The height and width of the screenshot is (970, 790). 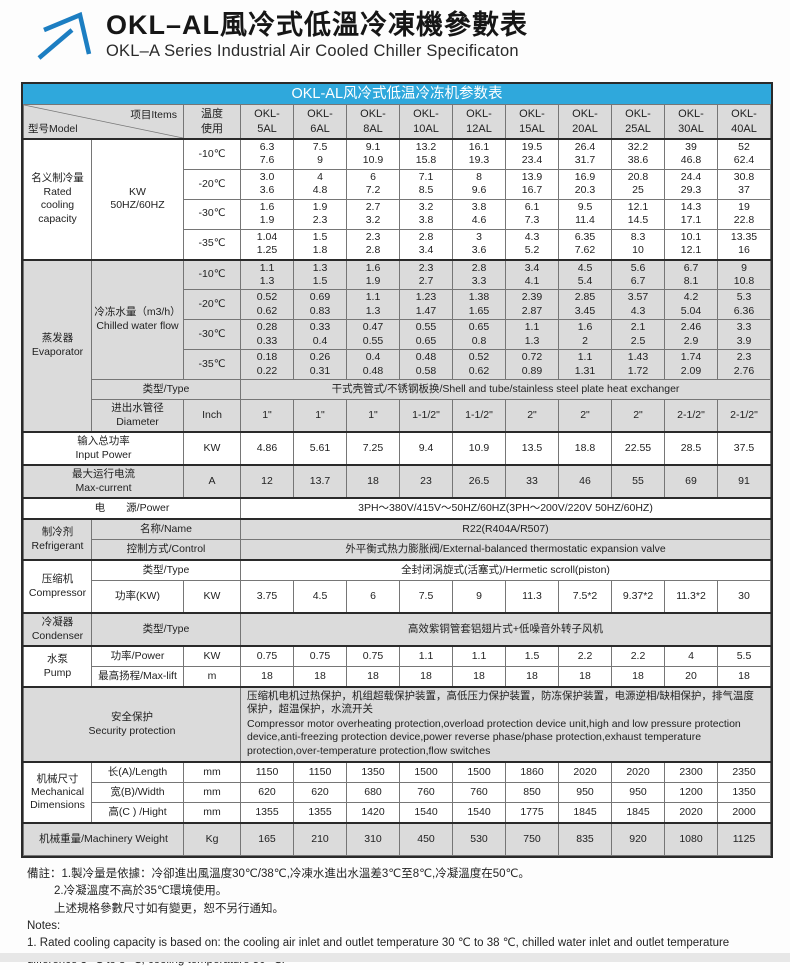 What do you see at coordinates (320, 305) in the screenshot?
I see `value-cell: 0.69 0.83` at bounding box center [320, 305].